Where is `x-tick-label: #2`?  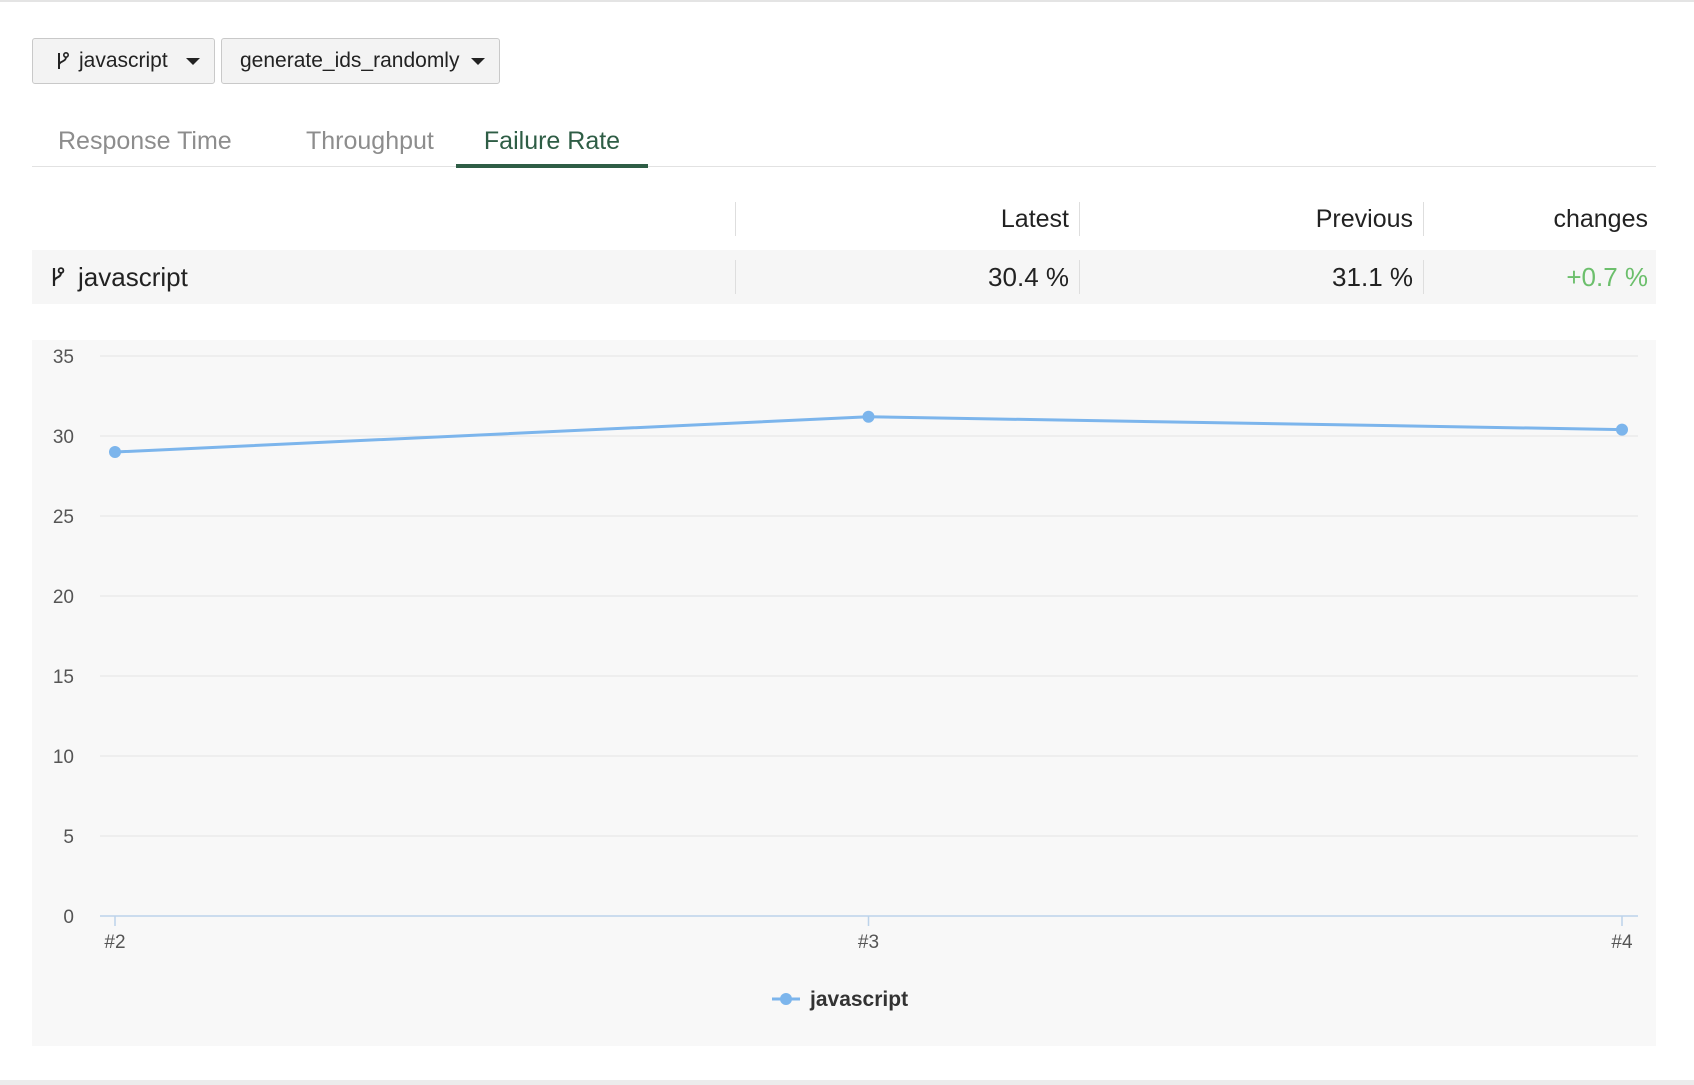 x-tick-label: #2 is located at coordinates (114, 942).